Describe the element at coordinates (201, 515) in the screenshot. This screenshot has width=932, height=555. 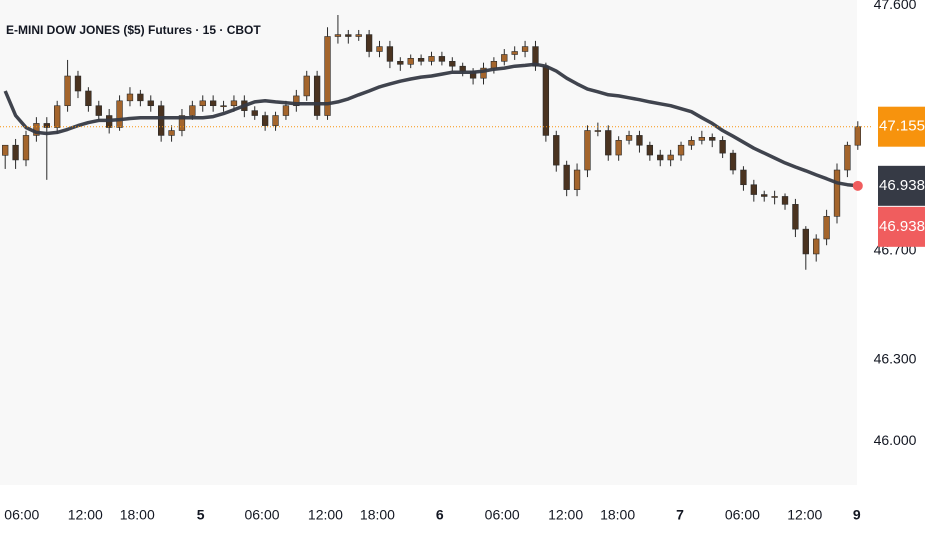
I see `x-tick-label: 5` at that location.